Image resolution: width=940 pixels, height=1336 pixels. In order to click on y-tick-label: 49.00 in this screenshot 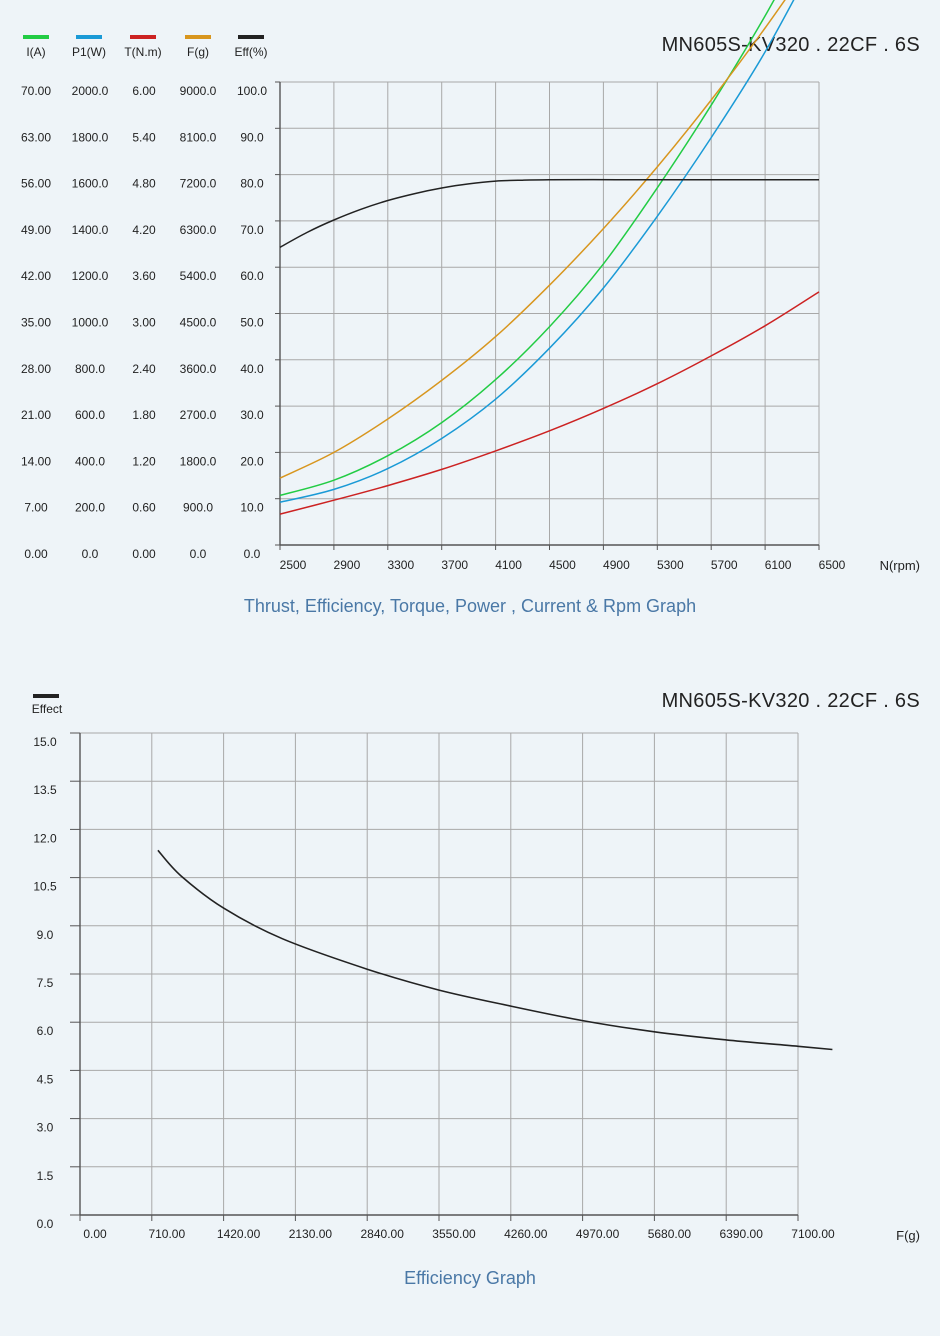, I will do `click(36, 230)`.